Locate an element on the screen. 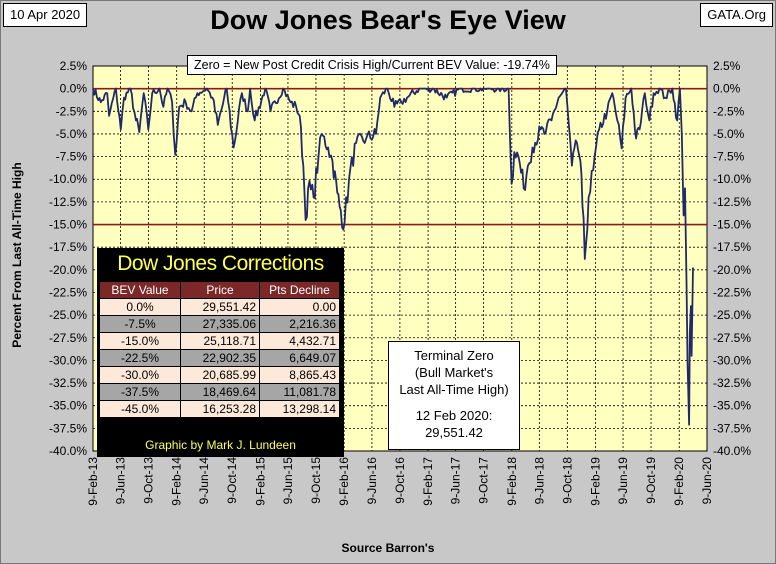 The height and width of the screenshot is (564, 776). x-tick-label: 9-Oct-19 is located at coordinates (651, 480).